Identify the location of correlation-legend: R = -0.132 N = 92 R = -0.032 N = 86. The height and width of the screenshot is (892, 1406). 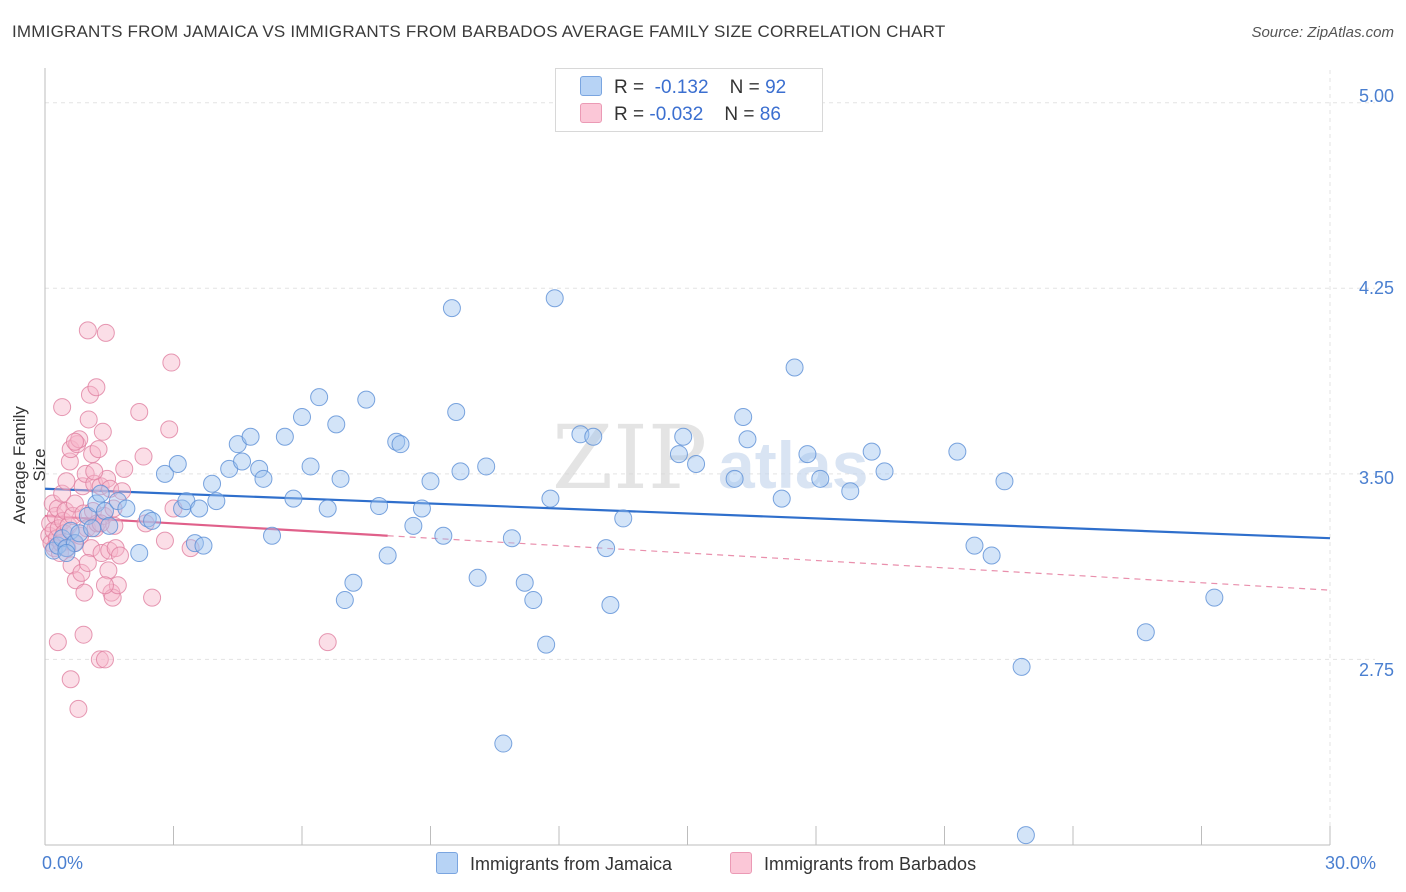
(689, 100).